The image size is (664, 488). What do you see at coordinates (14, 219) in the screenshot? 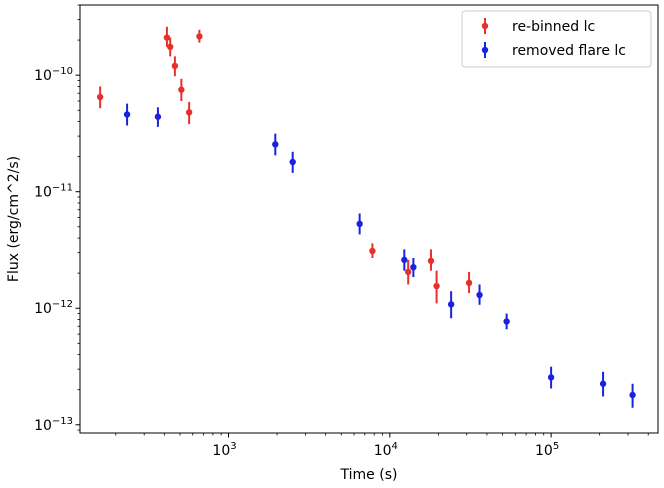
I see `y-axis-title: Flux (erg/cm^2/s)` at bounding box center [14, 219].